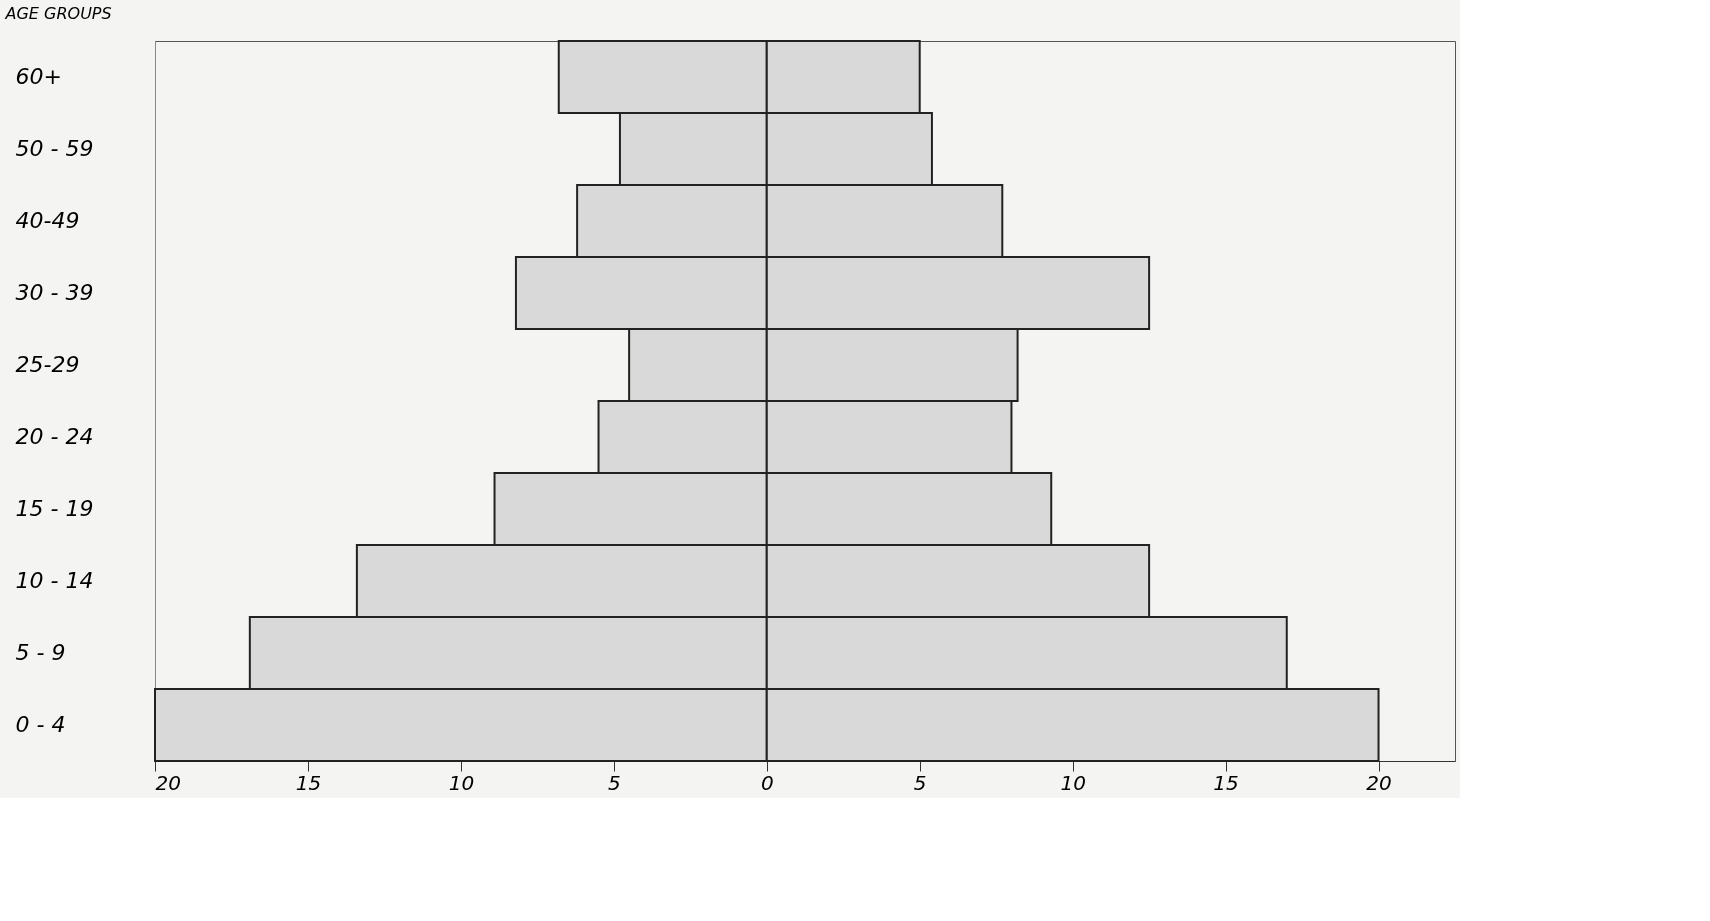 This screenshot has height=921, width=1710. I want to click on y-tick-label: 40-49, so click(47, 220).